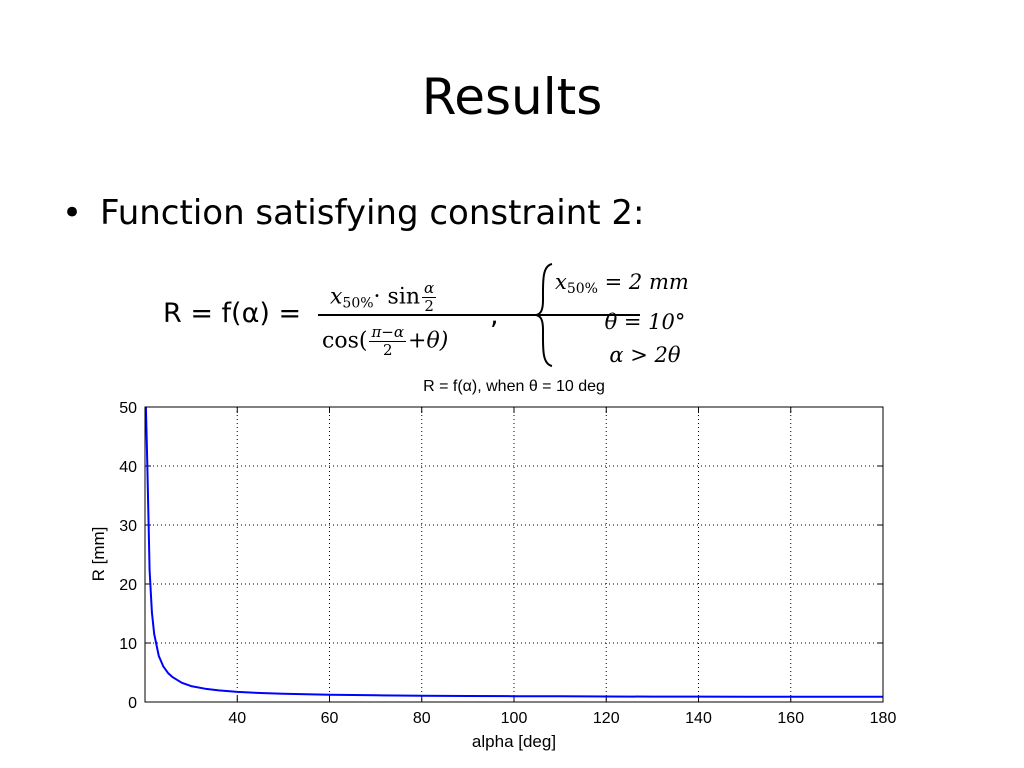  Describe the element at coordinates (98, 554) in the screenshot. I see `y-axis-label: R [mm]` at that location.